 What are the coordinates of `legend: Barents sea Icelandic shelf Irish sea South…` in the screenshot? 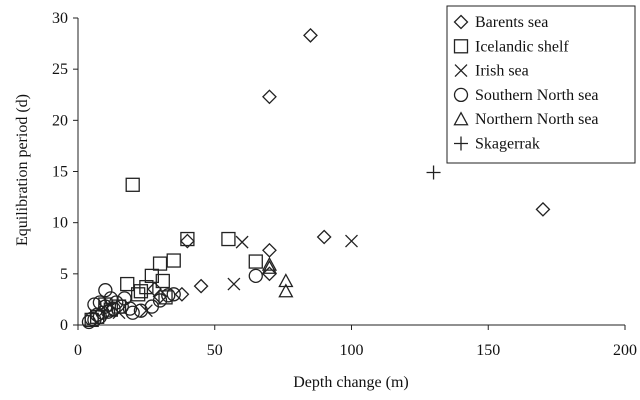 It's located at (541, 84).